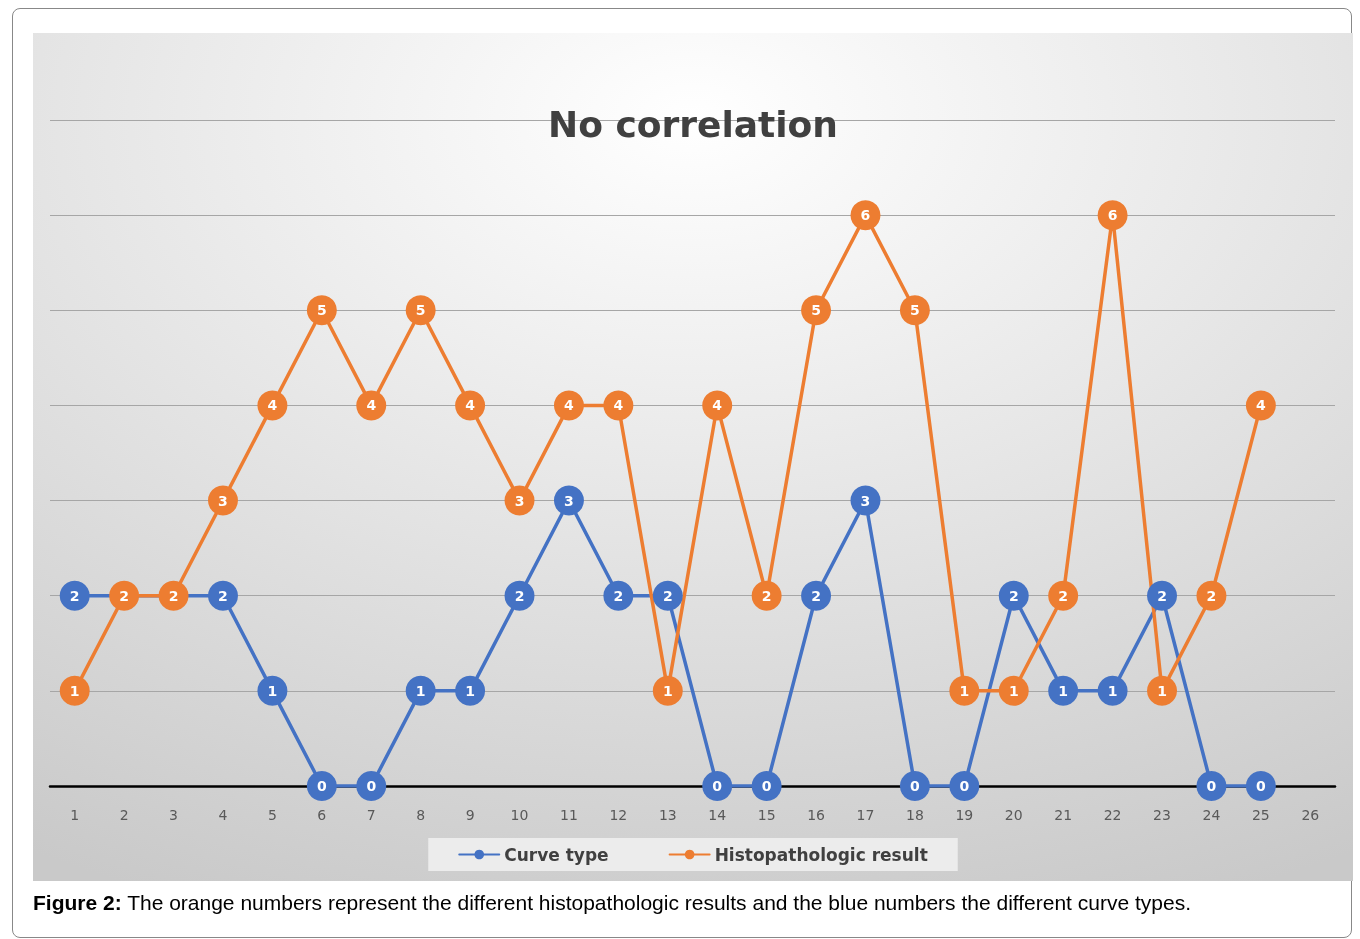 This screenshot has height=939, width=1360. Describe the element at coordinates (766, 815) in the screenshot. I see `x-tick-label: 15` at that location.